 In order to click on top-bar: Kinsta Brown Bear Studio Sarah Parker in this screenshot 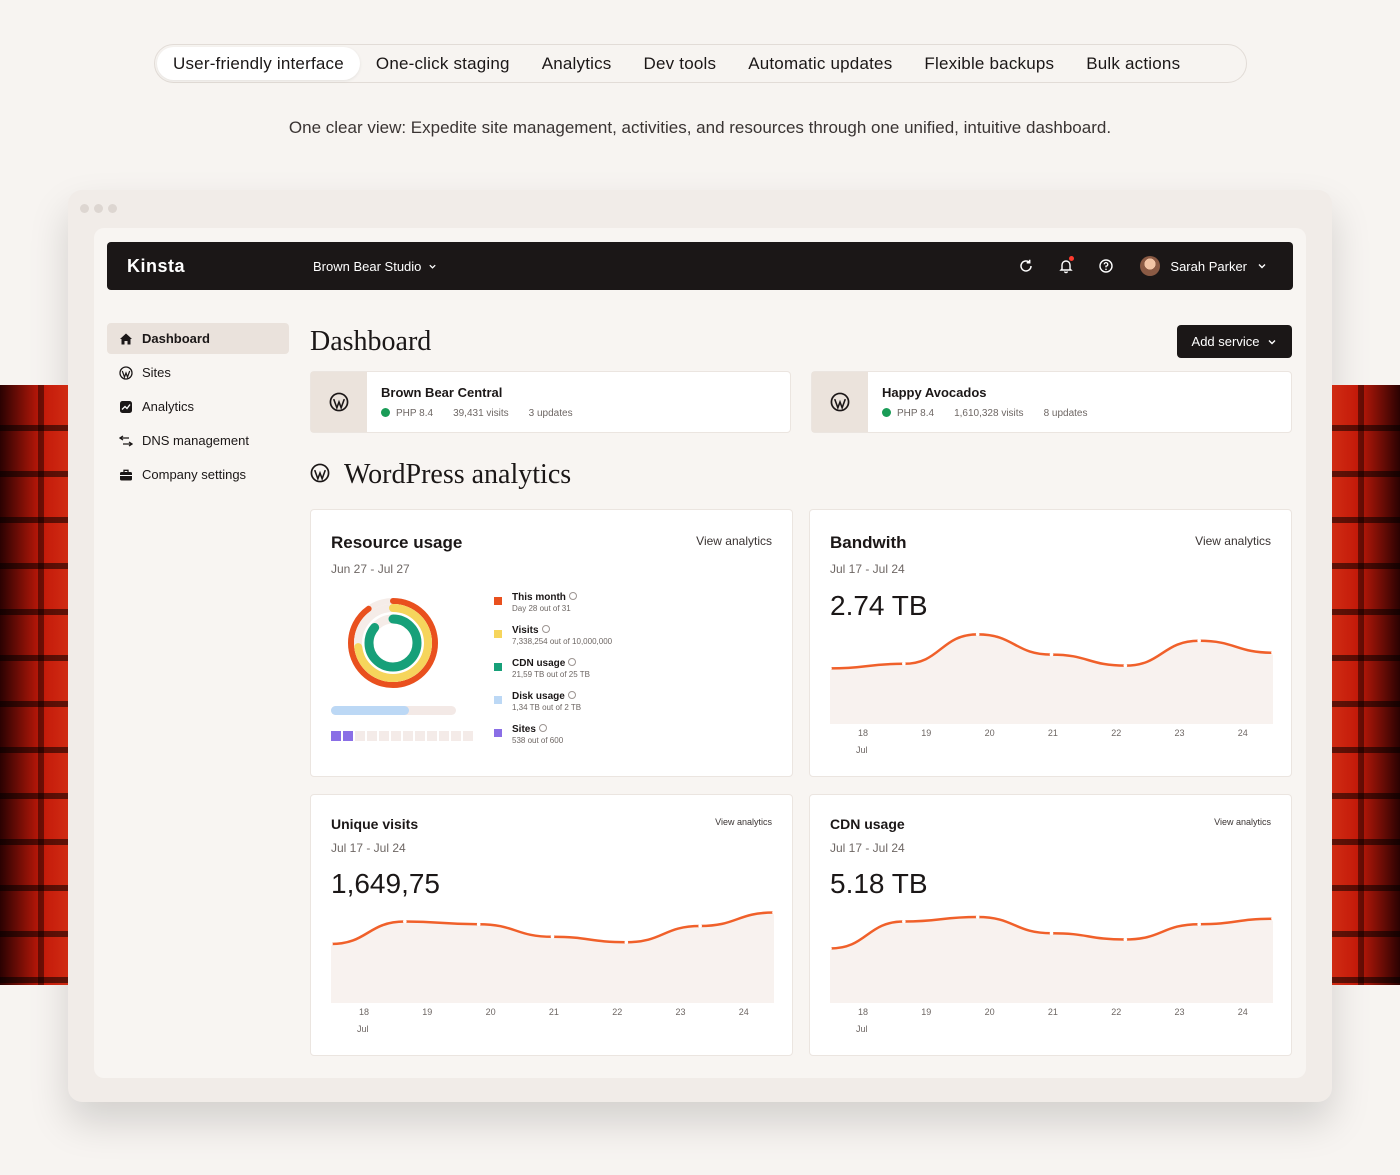, I will do `click(700, 266)`.